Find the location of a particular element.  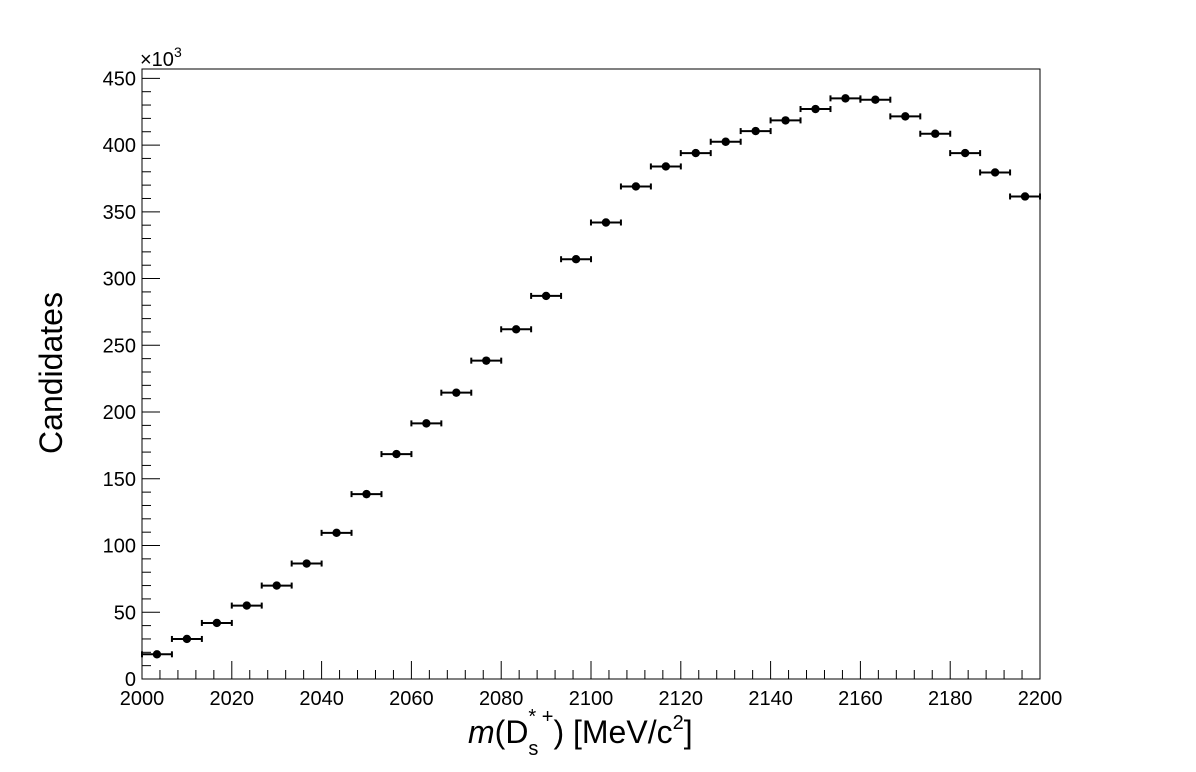

y-tick-label: 350 is located at coordinates (119, 213).